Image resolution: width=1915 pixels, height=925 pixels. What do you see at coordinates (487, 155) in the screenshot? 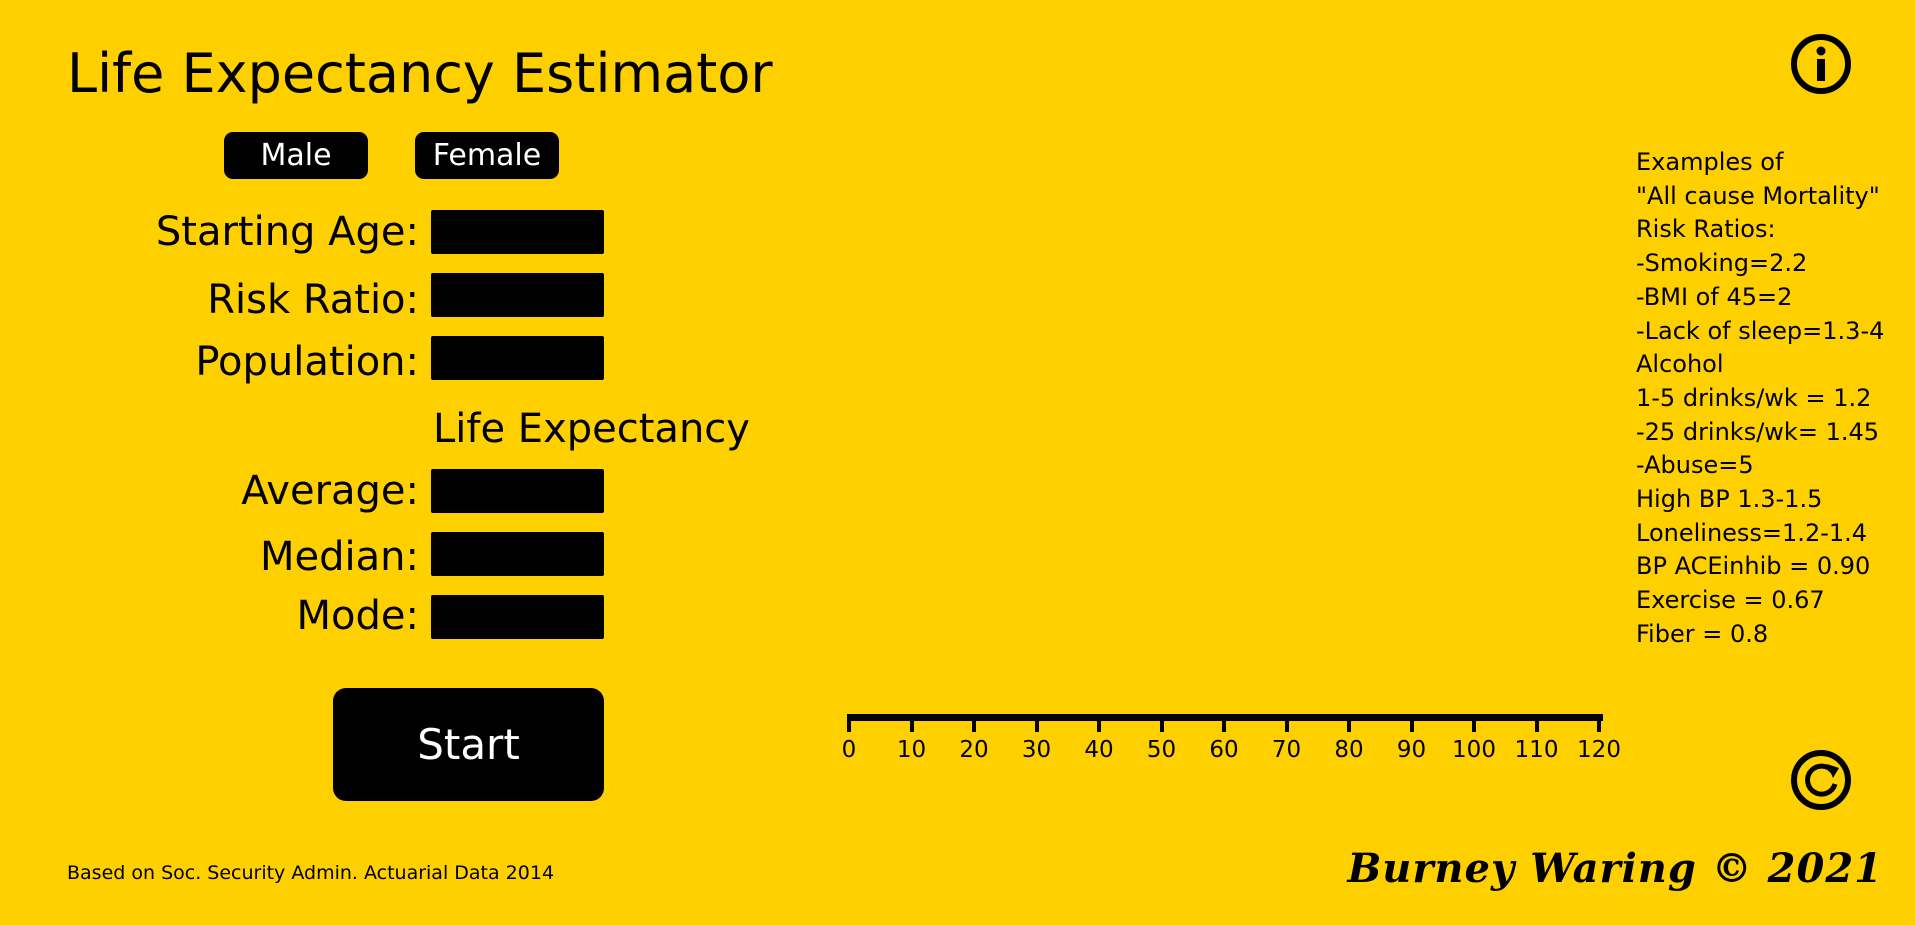
I see `female-button: Female` at bounding box center [487, 155].